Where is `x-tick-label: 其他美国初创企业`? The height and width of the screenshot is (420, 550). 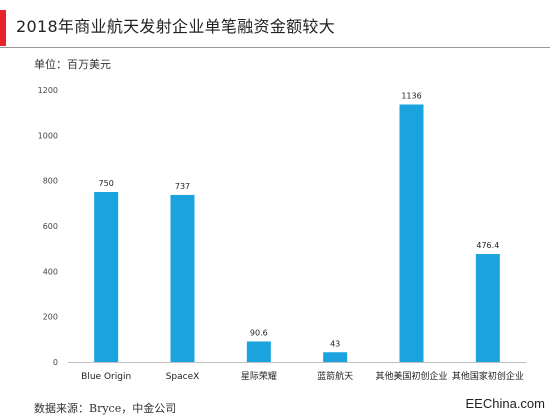 x-tick-label: 其他美国初创企业 is located at coordinates (411, 376).